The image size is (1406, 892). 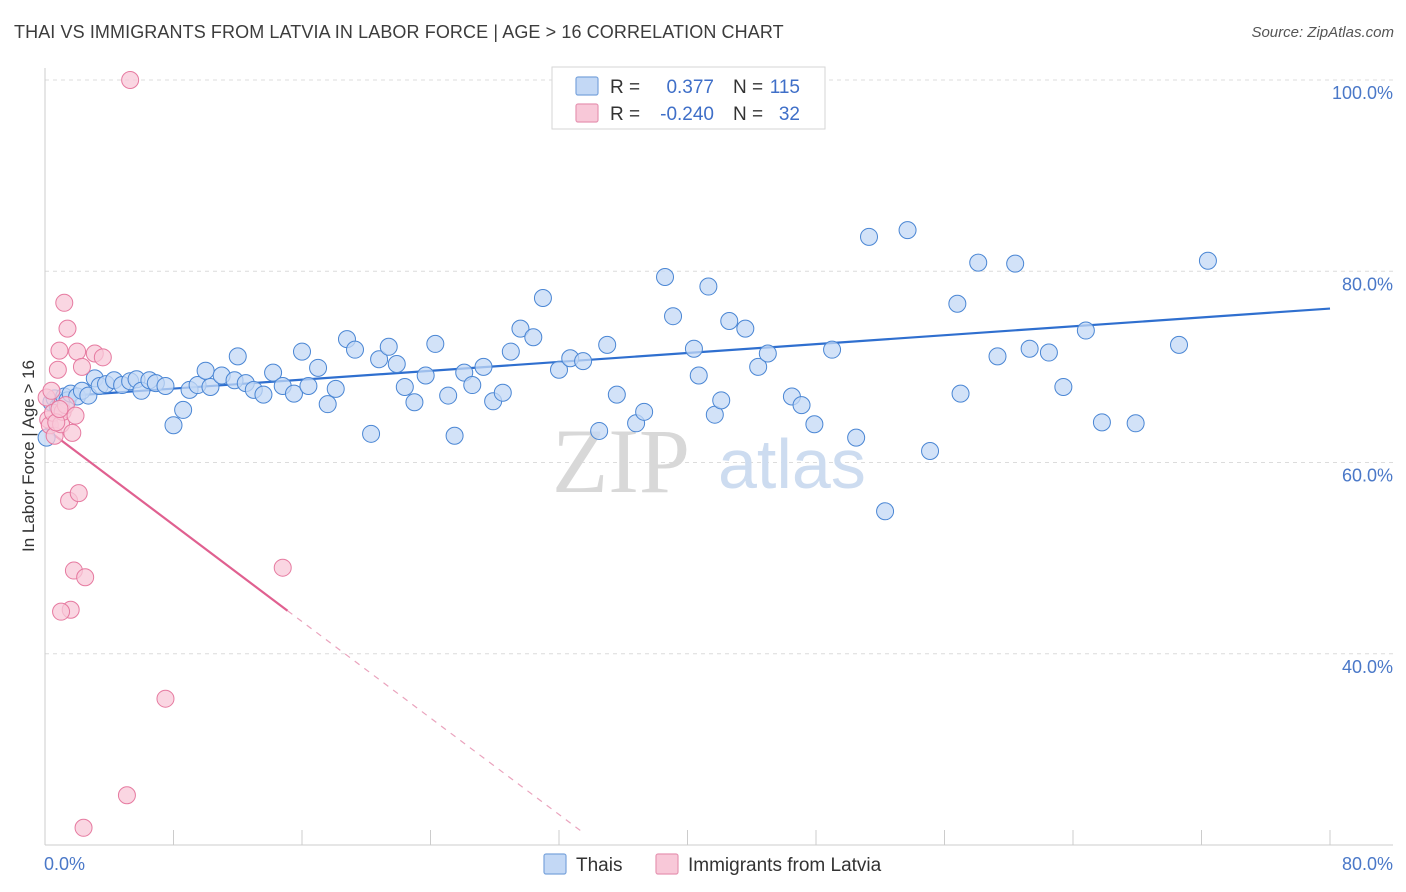 I want to click on legend-n-value-2: 32, so click(x=789, y=114).